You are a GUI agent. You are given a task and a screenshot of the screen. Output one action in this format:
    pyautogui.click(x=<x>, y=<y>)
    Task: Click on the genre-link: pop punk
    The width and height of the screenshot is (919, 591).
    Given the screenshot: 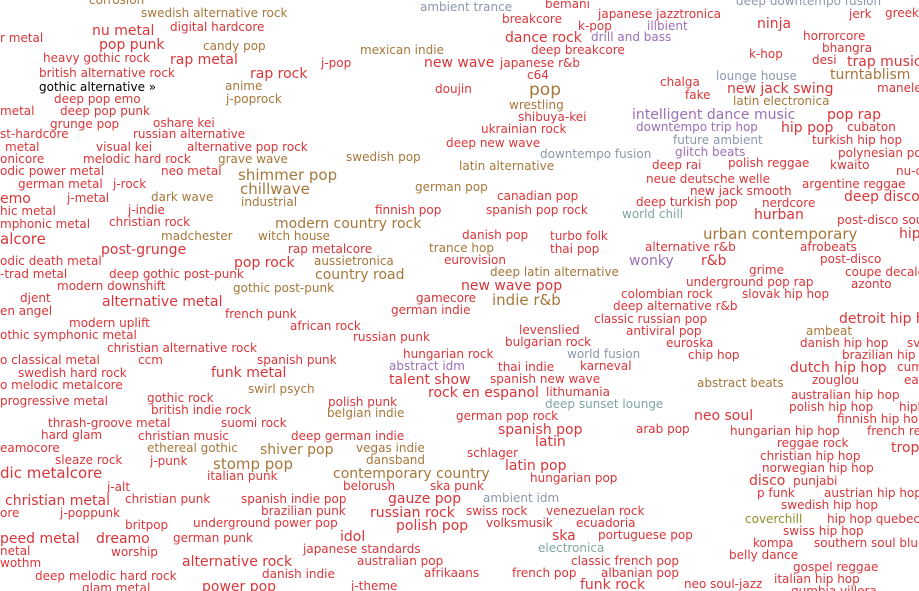 What is the action you would take?
    pyautogui.click(x=132, y=45)
    